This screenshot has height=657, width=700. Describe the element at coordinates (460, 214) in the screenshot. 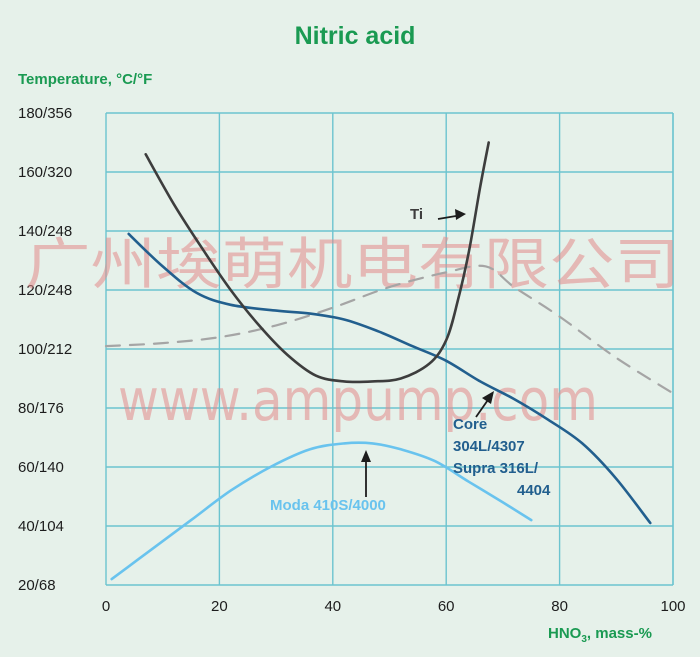

I see `ti-arrow-head` at that location.